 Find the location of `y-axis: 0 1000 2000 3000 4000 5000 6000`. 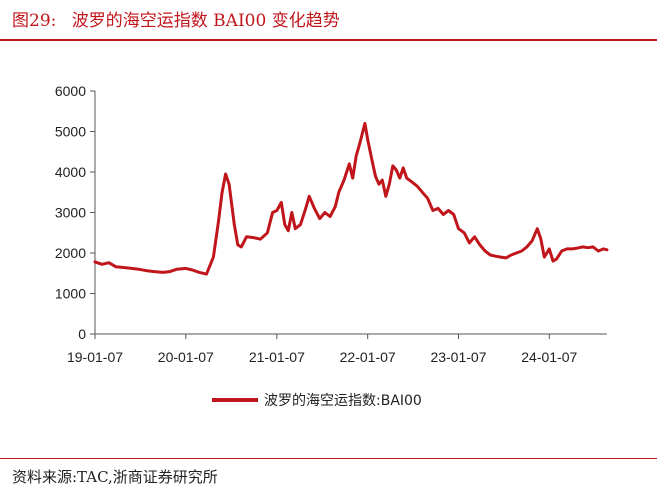

y-axis: 0 1000 2000 3000 4000 5000 6000 is located at coordinates (75, 212).